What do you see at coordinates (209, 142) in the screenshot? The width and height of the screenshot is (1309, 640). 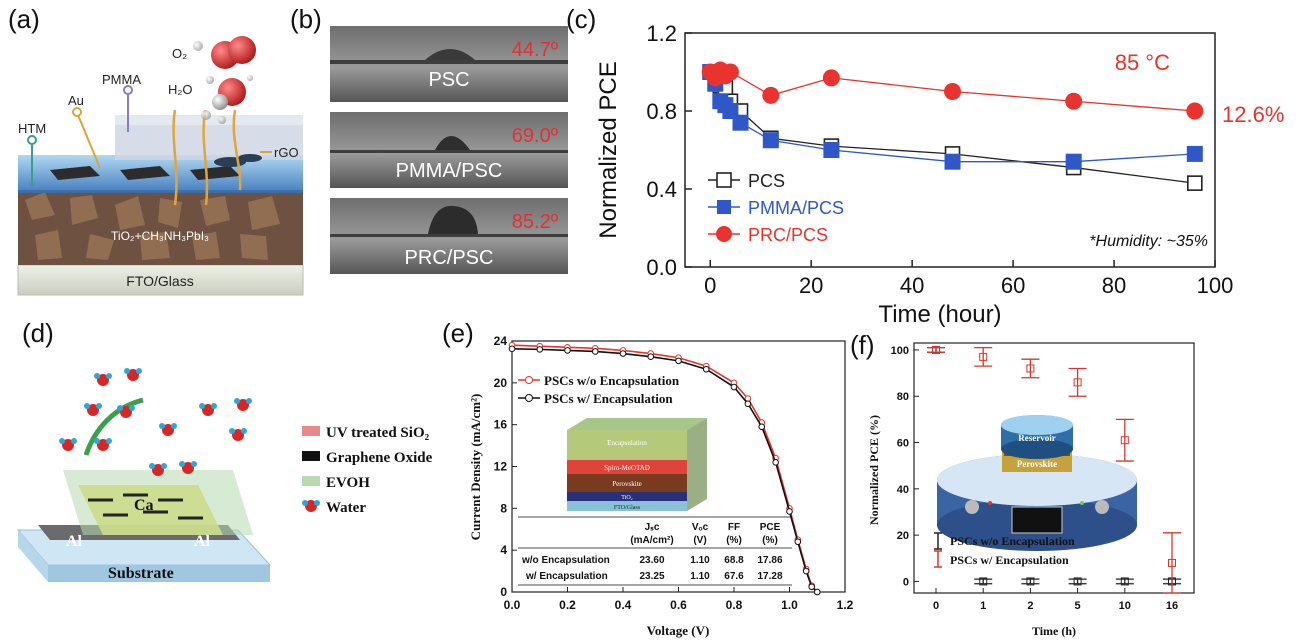 I see `pmma-block` at bounding box center [209, 142].